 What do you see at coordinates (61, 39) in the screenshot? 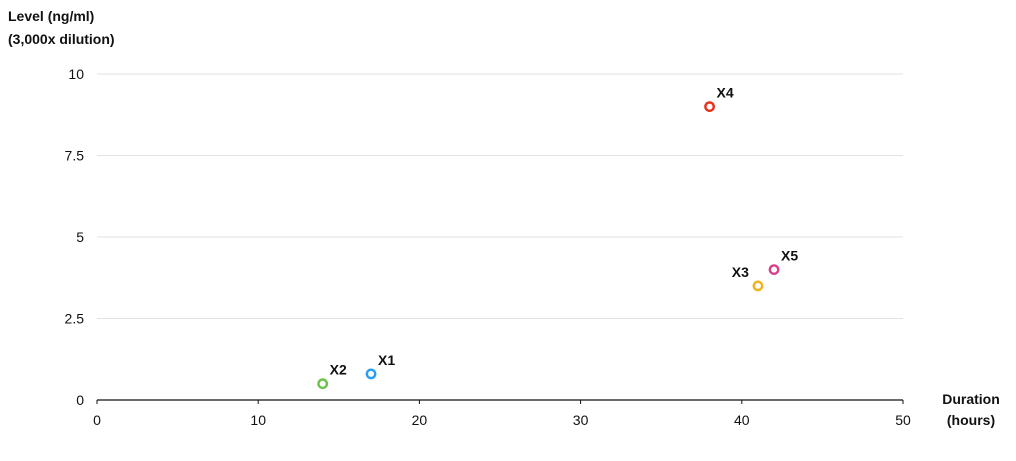
I see `y-axis-title-line-2: (3,000x dilution)` at bounding box center [61, 39].